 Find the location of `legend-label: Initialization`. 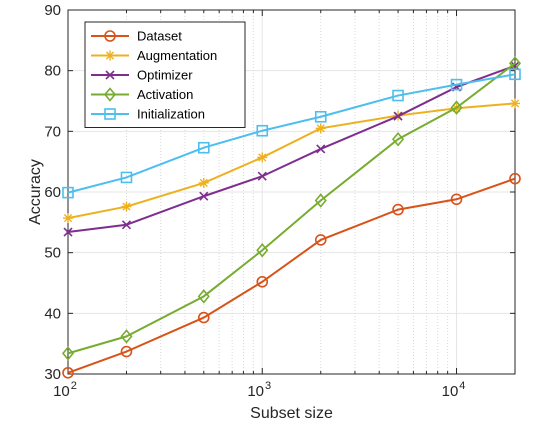

legend-label: Initialization is located at coordinates (171, 114).